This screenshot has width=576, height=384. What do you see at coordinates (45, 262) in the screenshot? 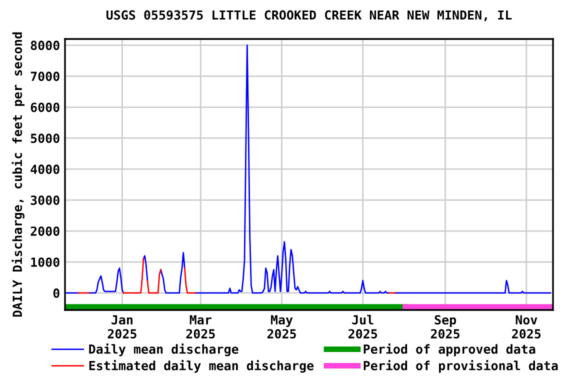
I see `y-tick-label: 1000` at bounding box center [45, 262].